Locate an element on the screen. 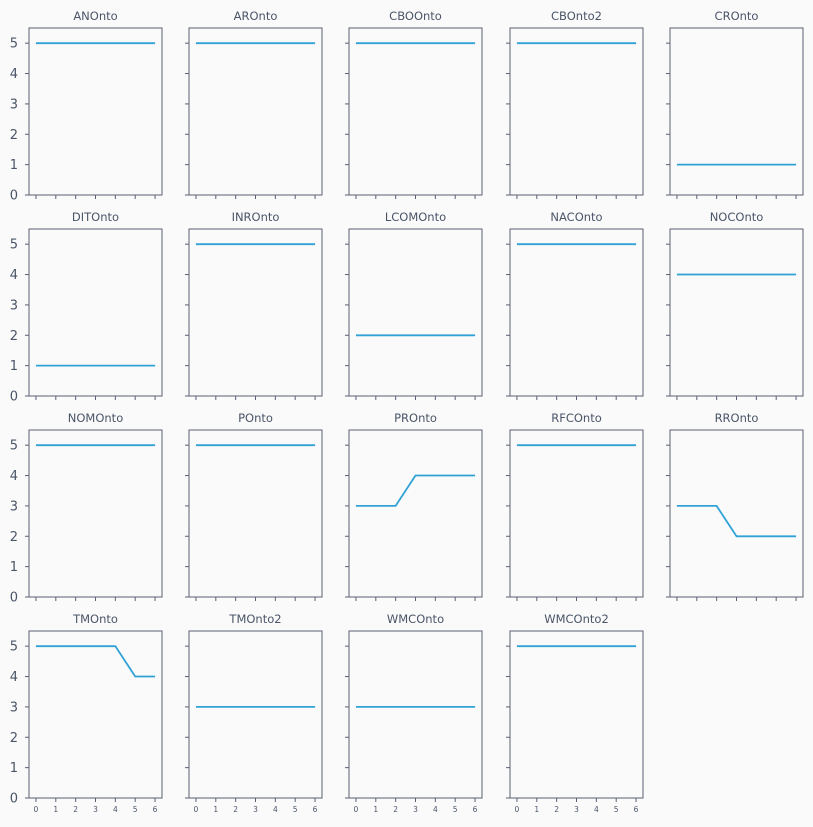 This screenshot has width=813, height=827. panel-title: CROnto is located at coordinates (737, 16).